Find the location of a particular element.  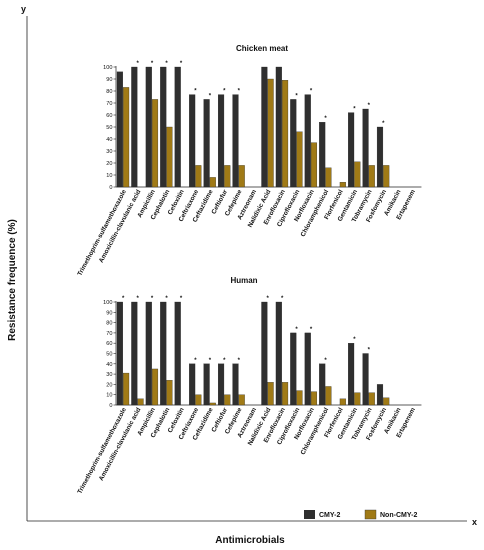

legend: CMY-2 Non-CMY-2 is located at coordinates (360, 514).